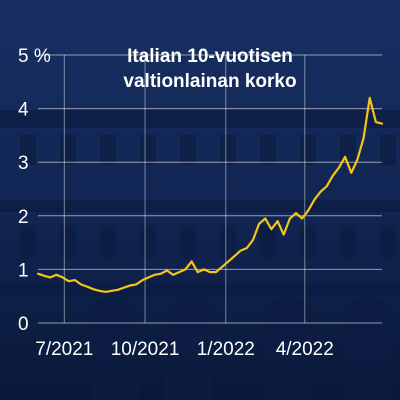 This screenshot has width=400, height=400. Describe the element at coordinates (210, 56) in the screenshot. I see `chart-title-line-1: Italian 10-vuotisen` at that location.